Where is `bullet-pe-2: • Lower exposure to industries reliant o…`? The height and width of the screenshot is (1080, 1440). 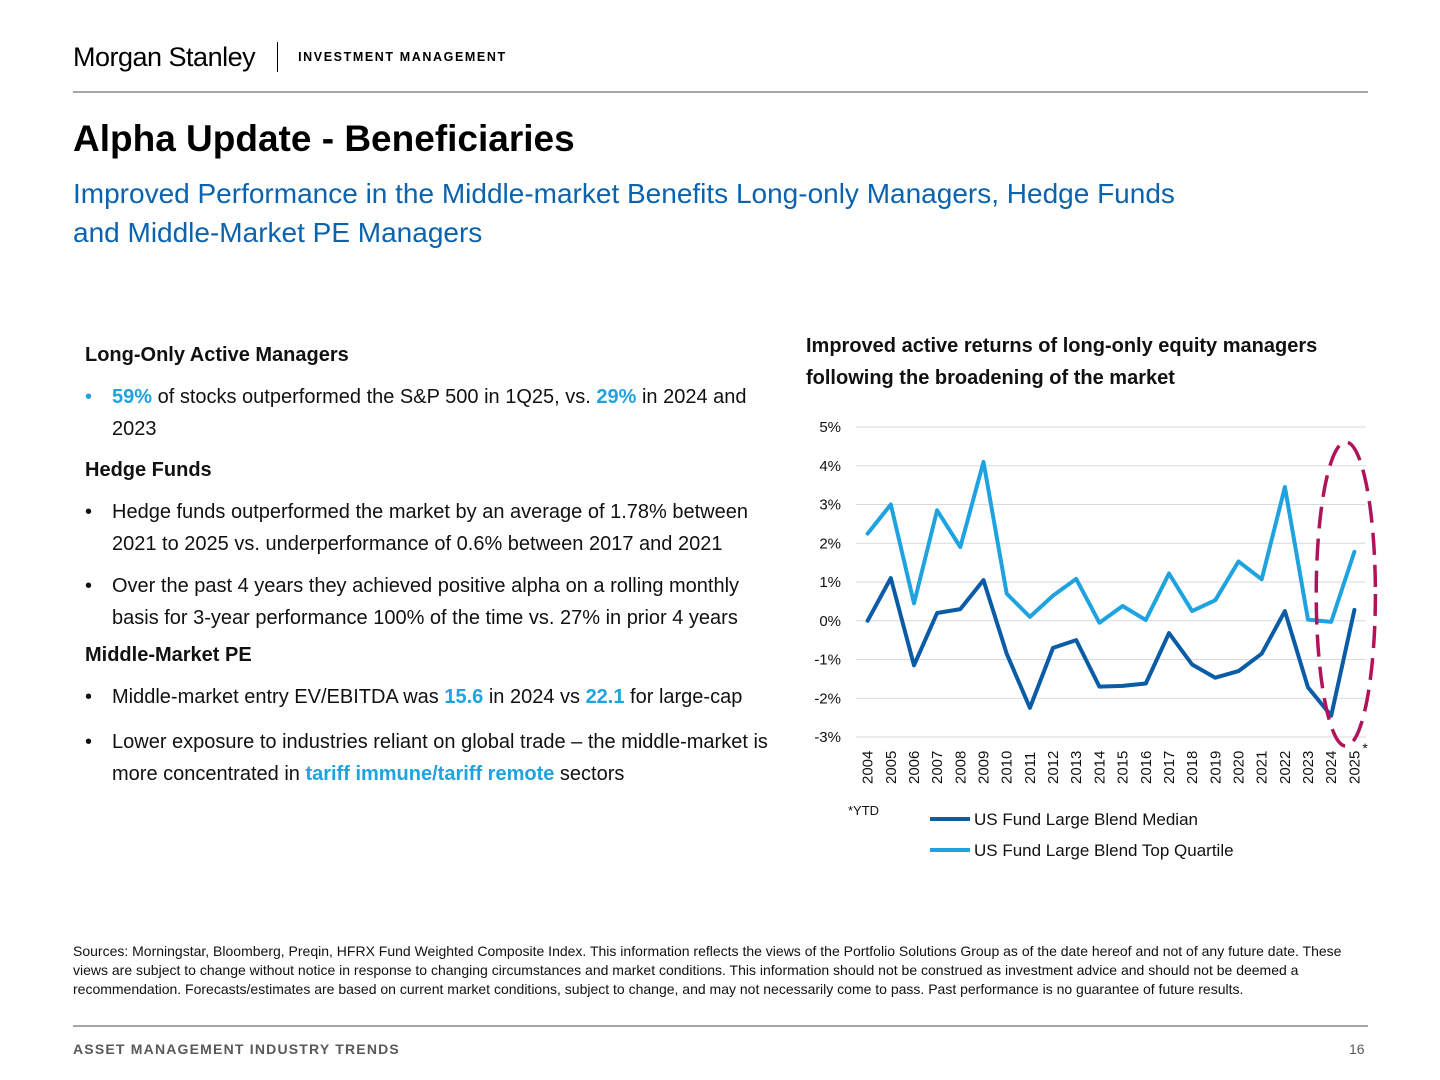 bullet-pe-2: • Lower exposure to industries reliant o… is located at coordinates (431, 758).